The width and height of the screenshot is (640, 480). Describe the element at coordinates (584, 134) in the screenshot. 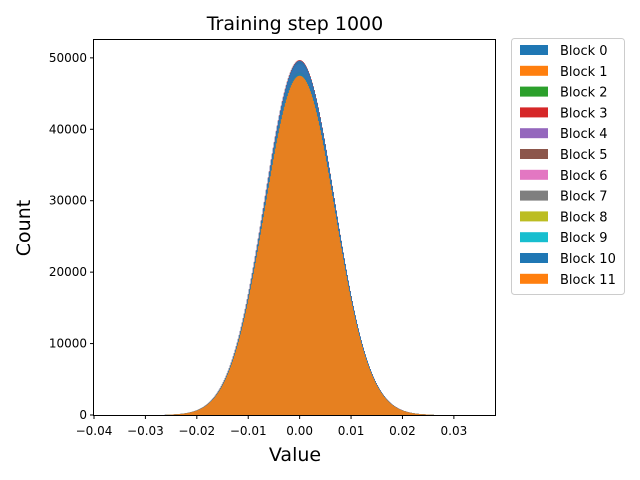

I see `legend-label: Block 4` at that location.